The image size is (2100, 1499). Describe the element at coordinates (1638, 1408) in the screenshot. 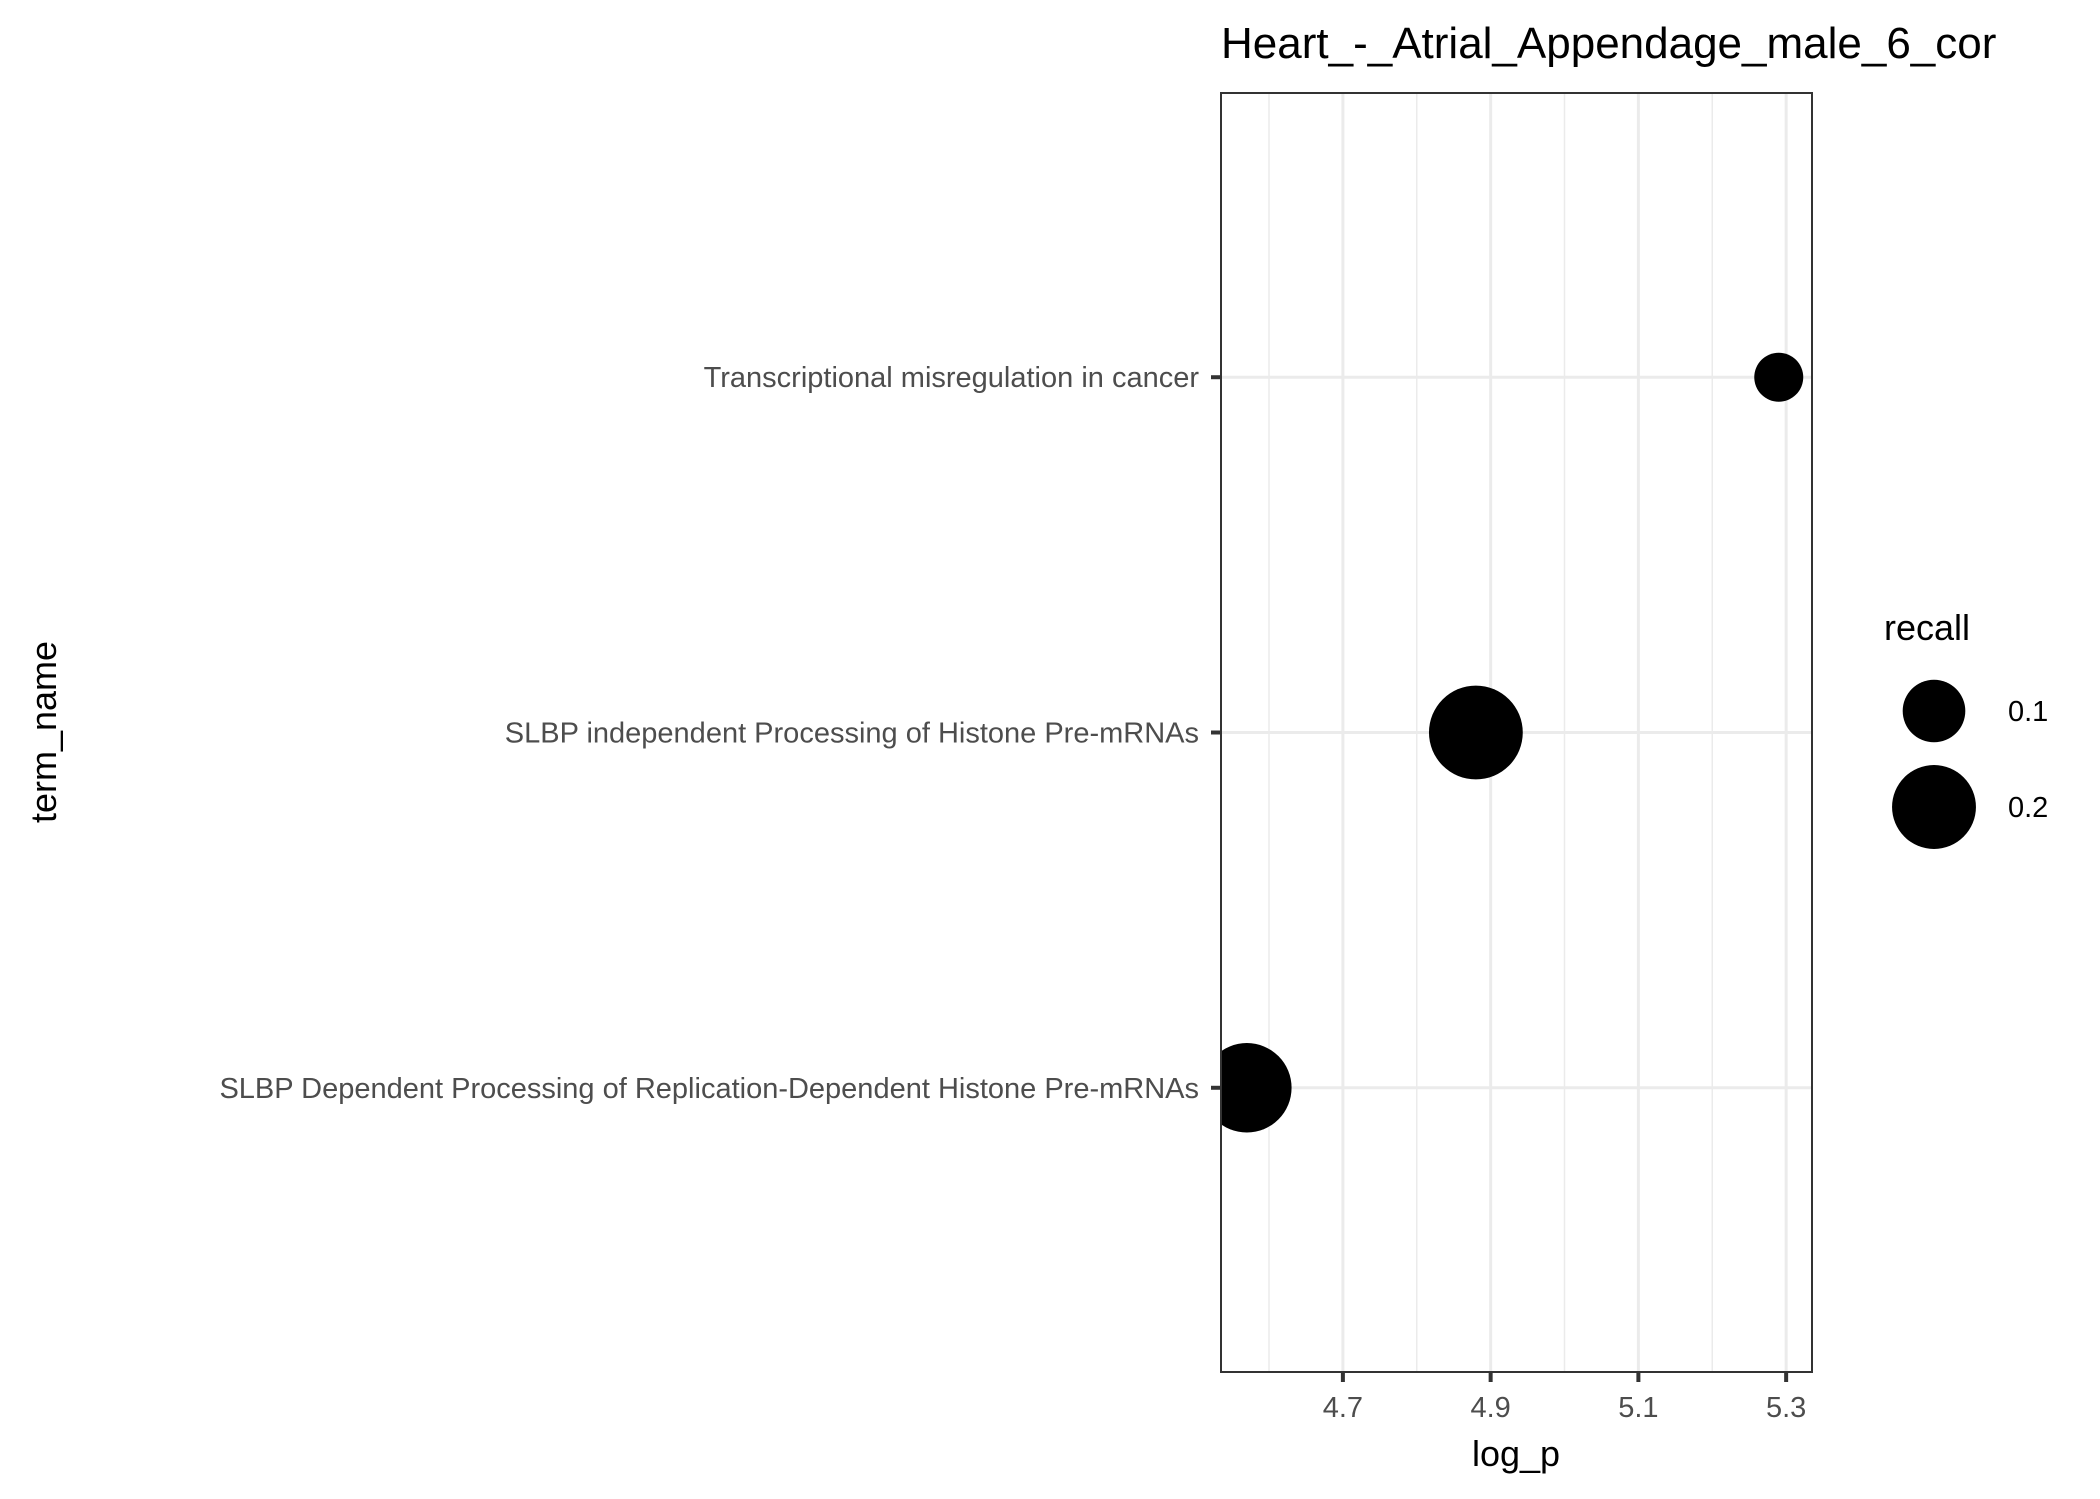

I see `x-tick-label: 5.1` at that location.